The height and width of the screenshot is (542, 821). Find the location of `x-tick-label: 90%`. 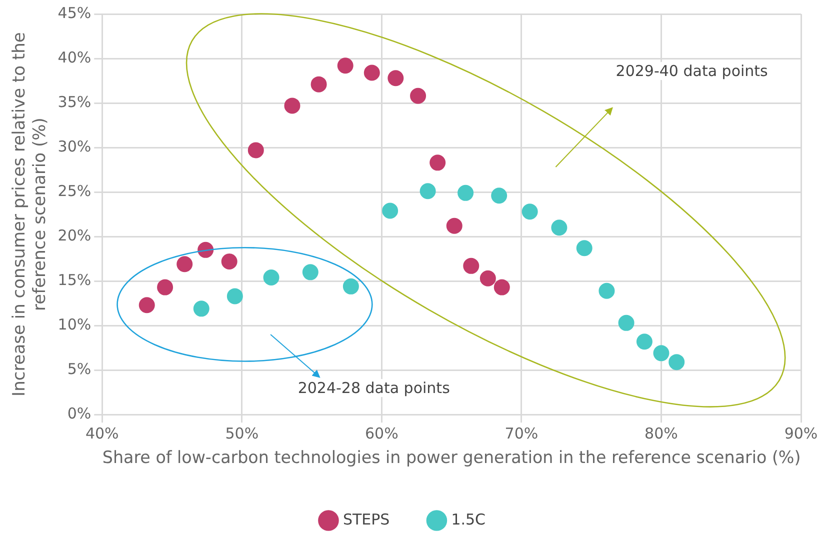

x-tick-label: 90% is located at coordinates (801, 433).